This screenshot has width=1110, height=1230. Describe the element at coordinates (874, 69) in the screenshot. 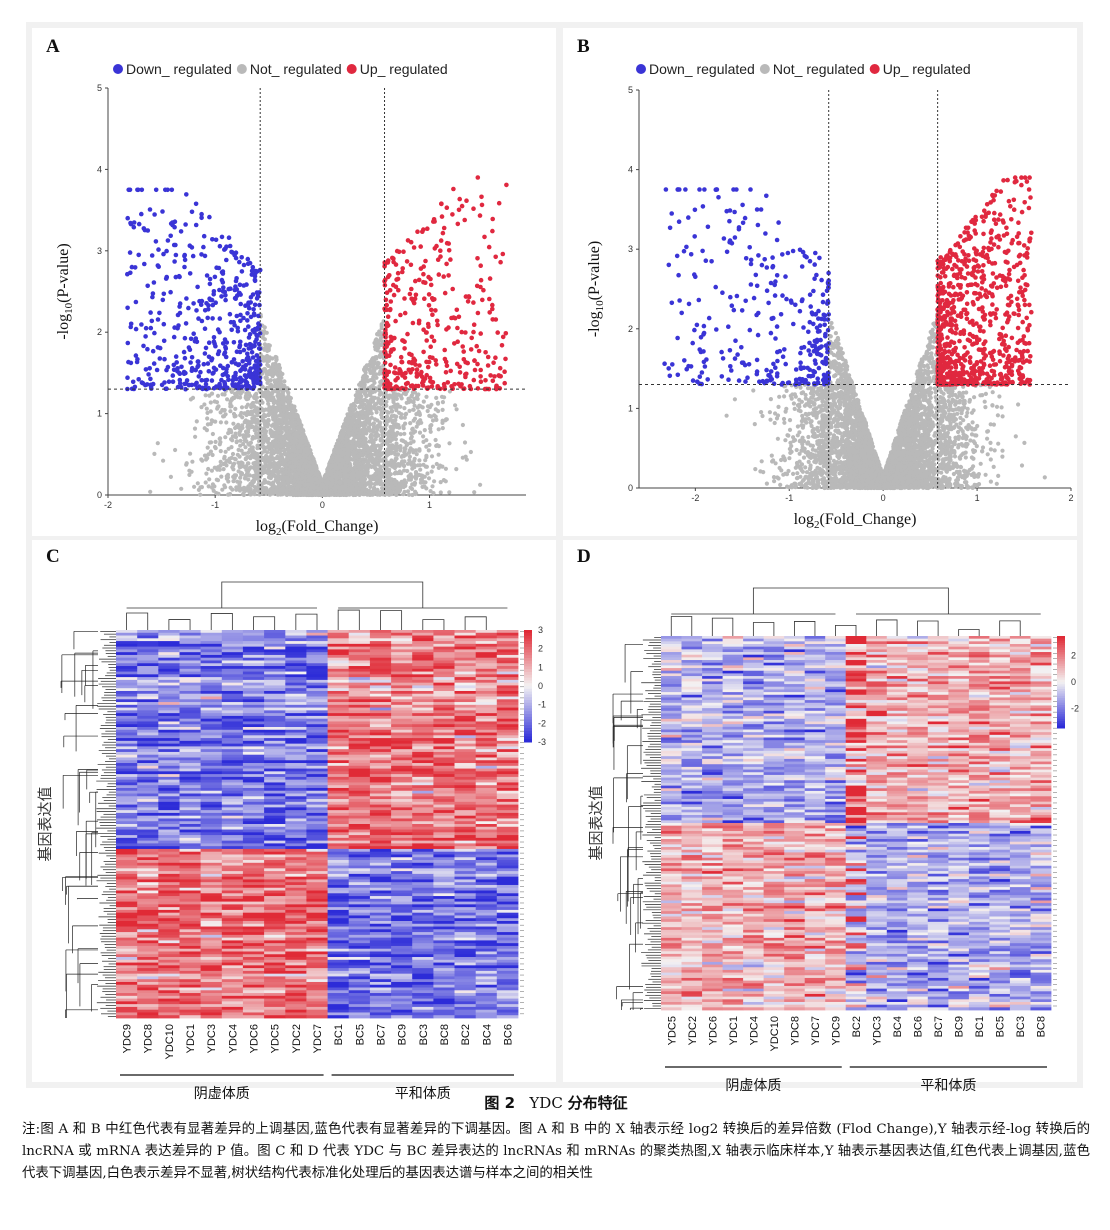

I see `legend-up-marker` at that location.